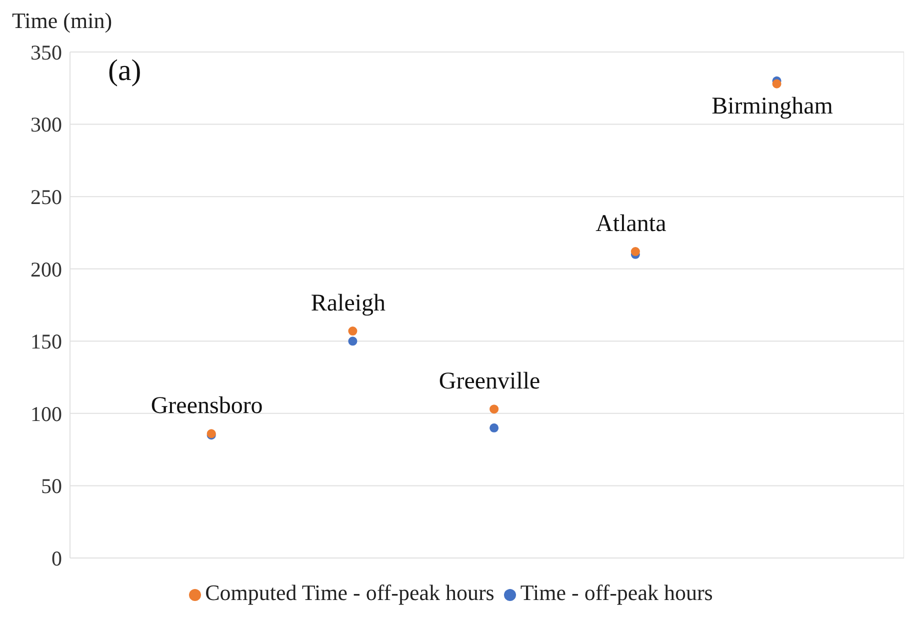  What do you see at coordinates (62, 21) in the screenshot?
I see `y-axis-title: Time (min)` at bounding box center [62, 21].